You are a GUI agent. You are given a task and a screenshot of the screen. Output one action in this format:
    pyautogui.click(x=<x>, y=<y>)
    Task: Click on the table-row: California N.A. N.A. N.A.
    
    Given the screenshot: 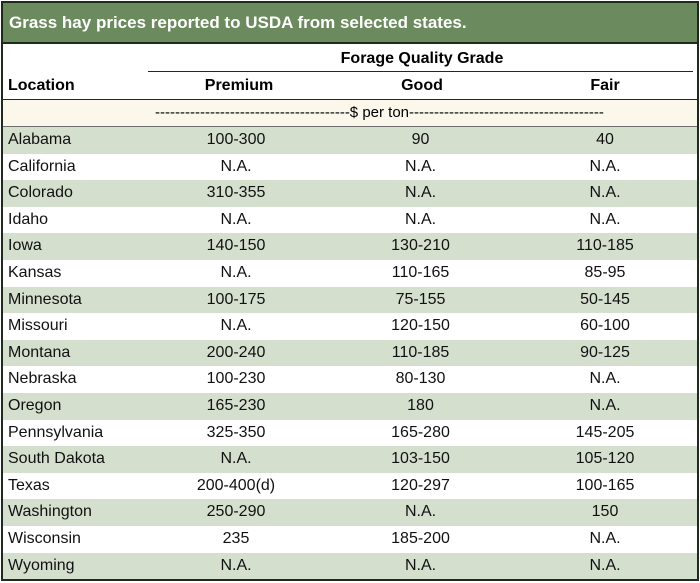 What is the action you would take?
    pyautogui.click(x=350, y=167)
    